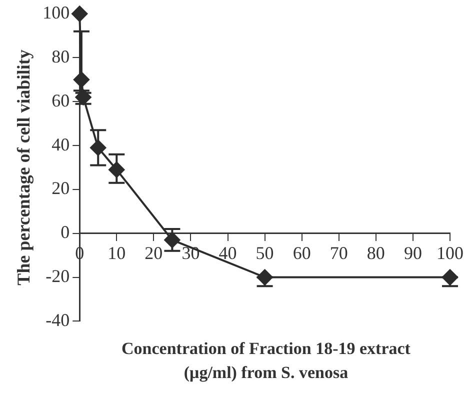 The width and height of the screenshot is (472, 405). What do you see at coordinates (265, 252) in the screenshot?
I see `x-tick-label: 50` at bounding box center [265, 252].